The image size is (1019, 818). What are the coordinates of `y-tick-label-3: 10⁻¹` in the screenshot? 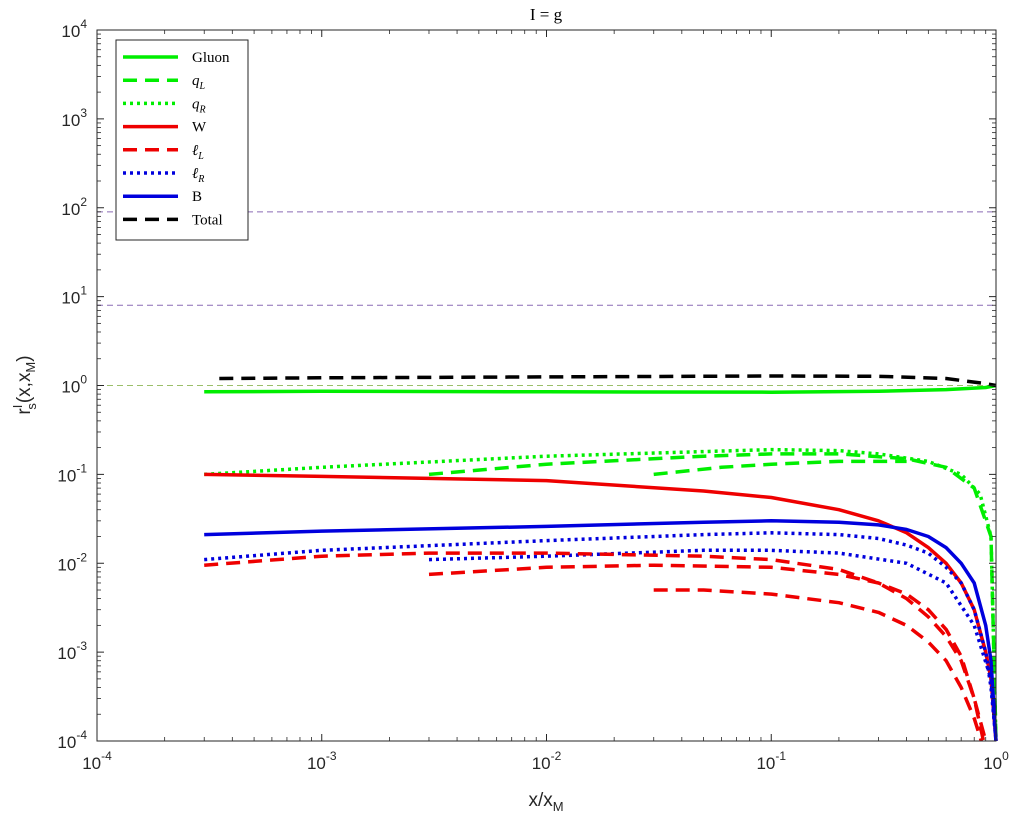 It's located at (72, 473).